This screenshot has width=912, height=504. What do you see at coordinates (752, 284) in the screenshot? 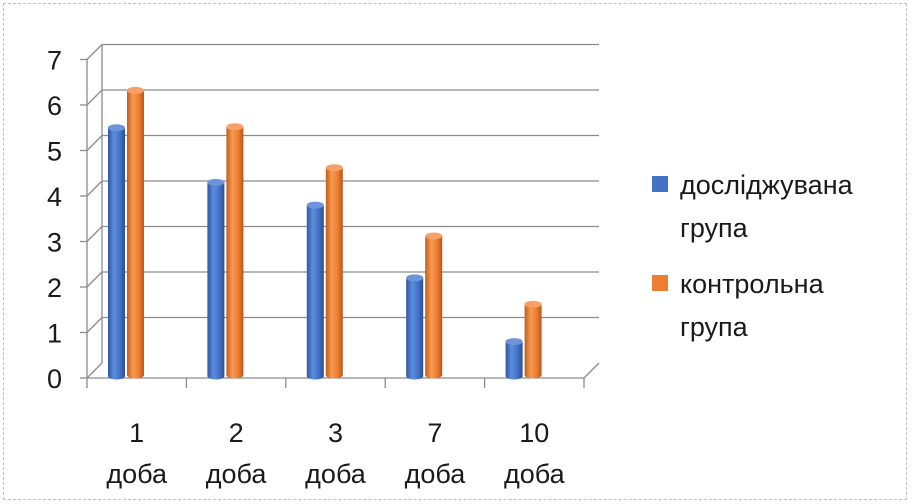
I see `legend-label: контрольна` at bounding box center [752, 284].